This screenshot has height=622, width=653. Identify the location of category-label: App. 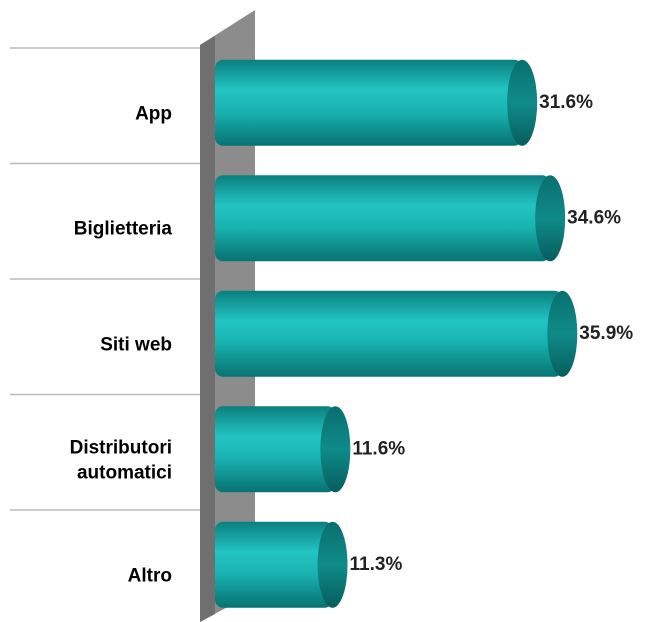
(153, 114).